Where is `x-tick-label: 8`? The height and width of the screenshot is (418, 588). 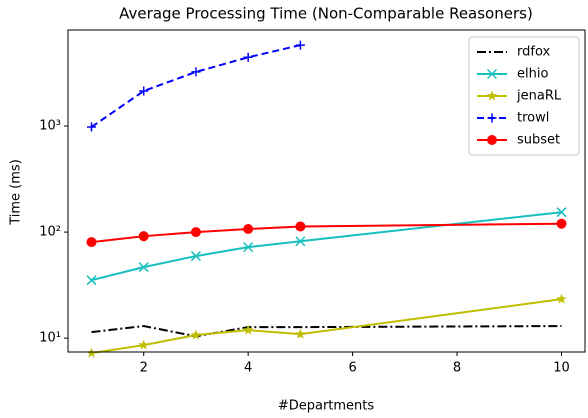
x-tick-label: 8 is located at coordinates (457, 368).